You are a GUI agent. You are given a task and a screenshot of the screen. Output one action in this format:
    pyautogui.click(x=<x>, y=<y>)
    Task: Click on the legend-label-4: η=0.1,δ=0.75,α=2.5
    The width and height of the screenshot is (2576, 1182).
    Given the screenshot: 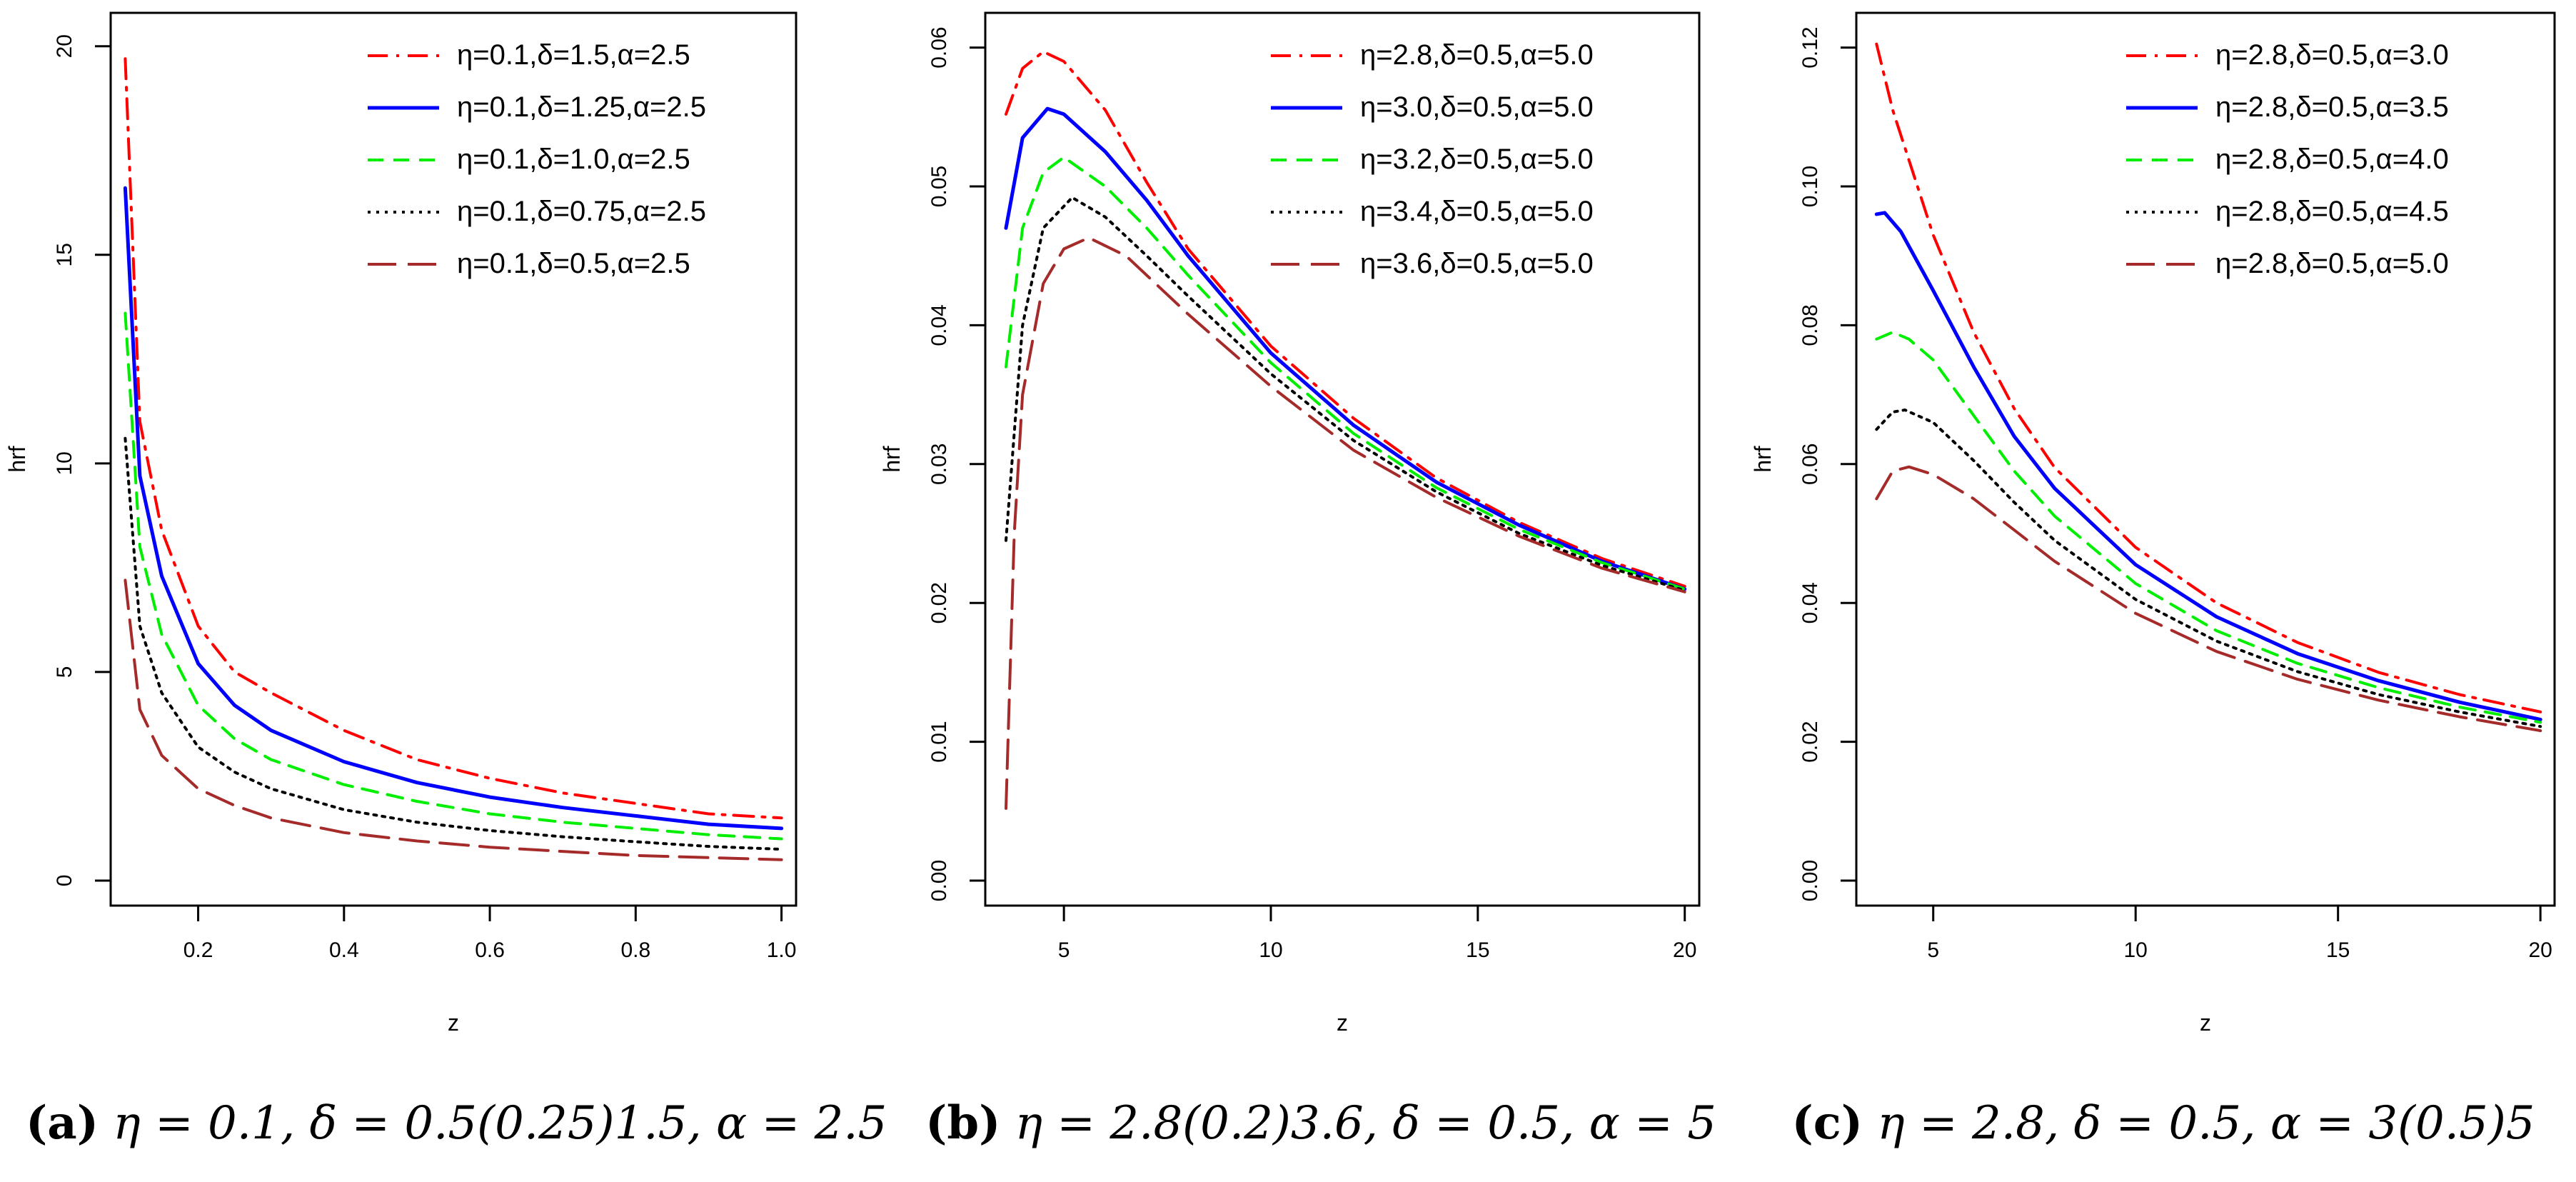 What is the action you would take?
    pyautogui.click(x=581, y=211)
    